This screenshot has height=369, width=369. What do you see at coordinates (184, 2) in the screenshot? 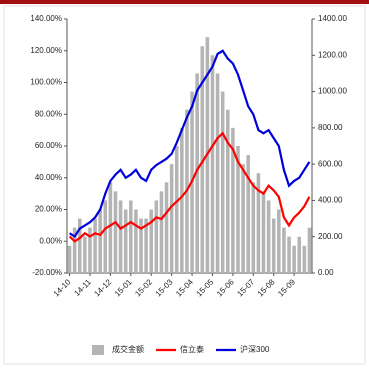
I see `top-border` at bounding box center [184, 2].